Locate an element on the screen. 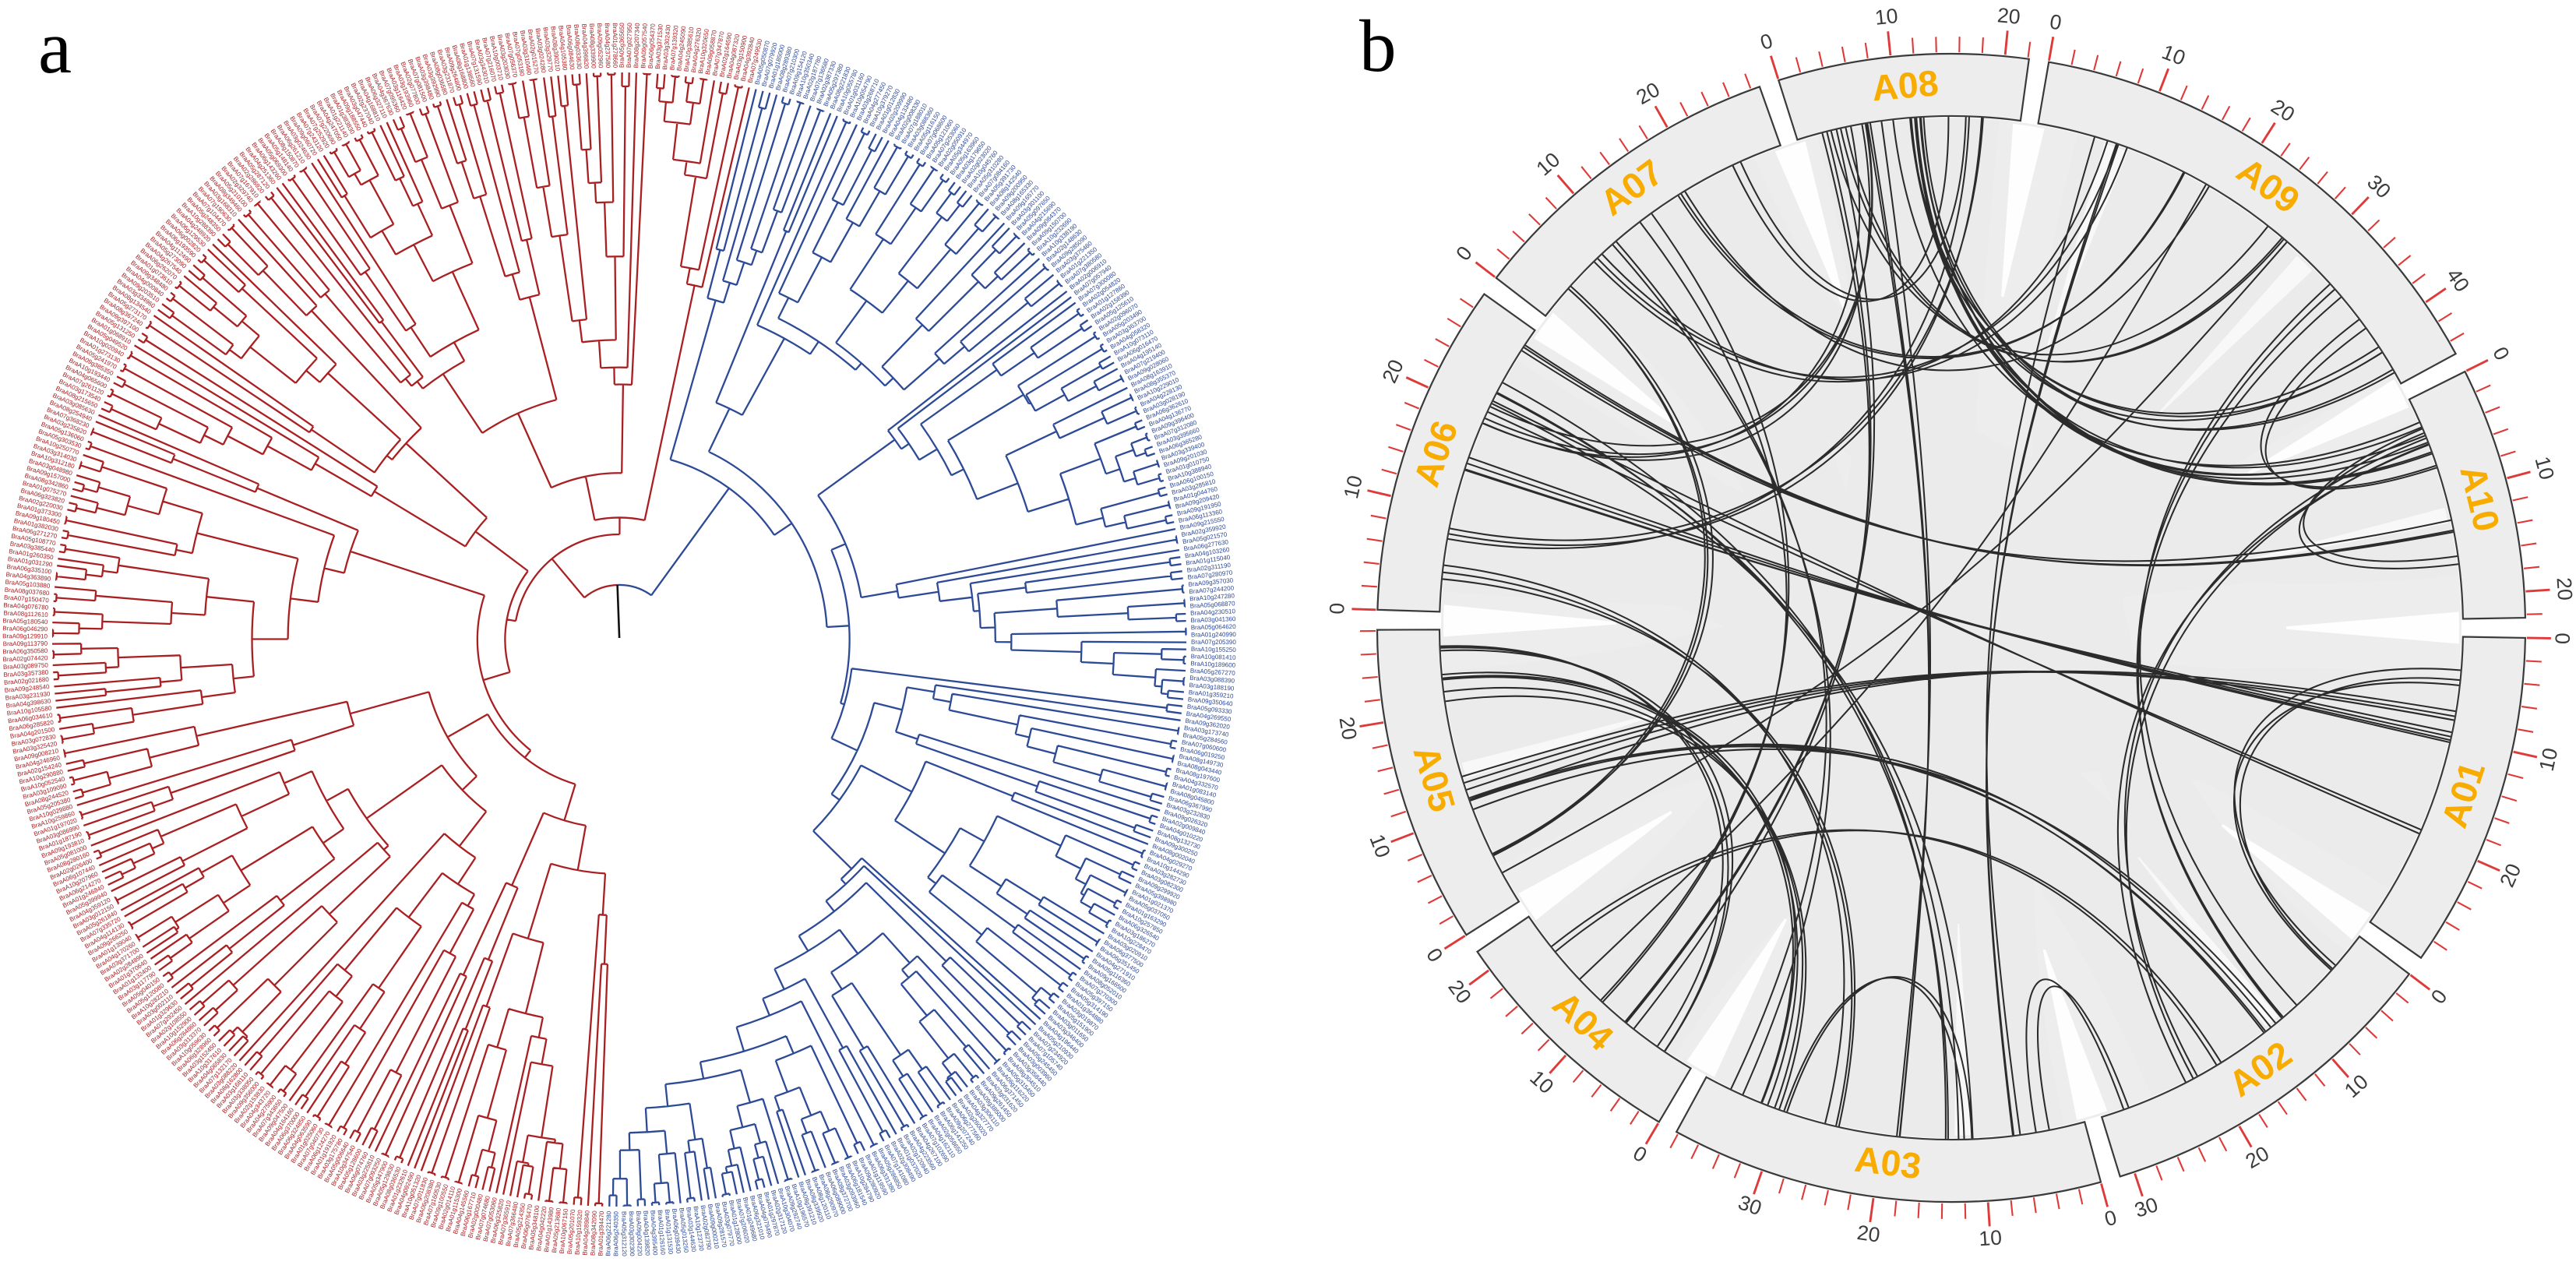  svg-text: BraA09g129910 is located at coordinates (25, 636).